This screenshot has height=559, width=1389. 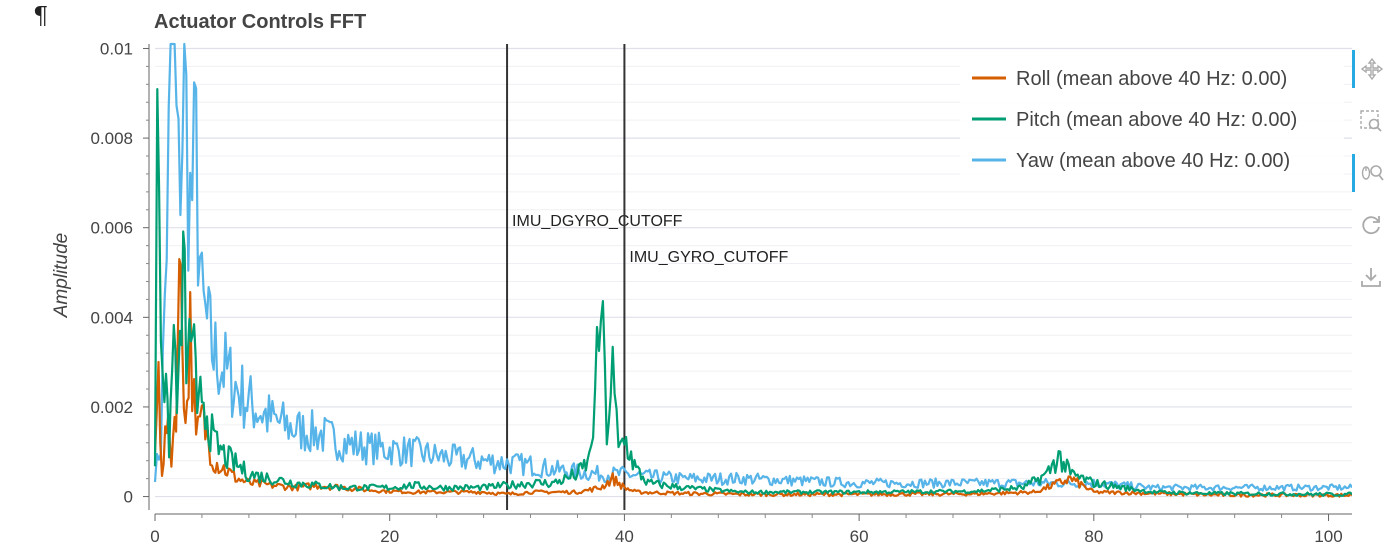 I want to click on wheel-zoom-icon, so click(x=1372, y=173).